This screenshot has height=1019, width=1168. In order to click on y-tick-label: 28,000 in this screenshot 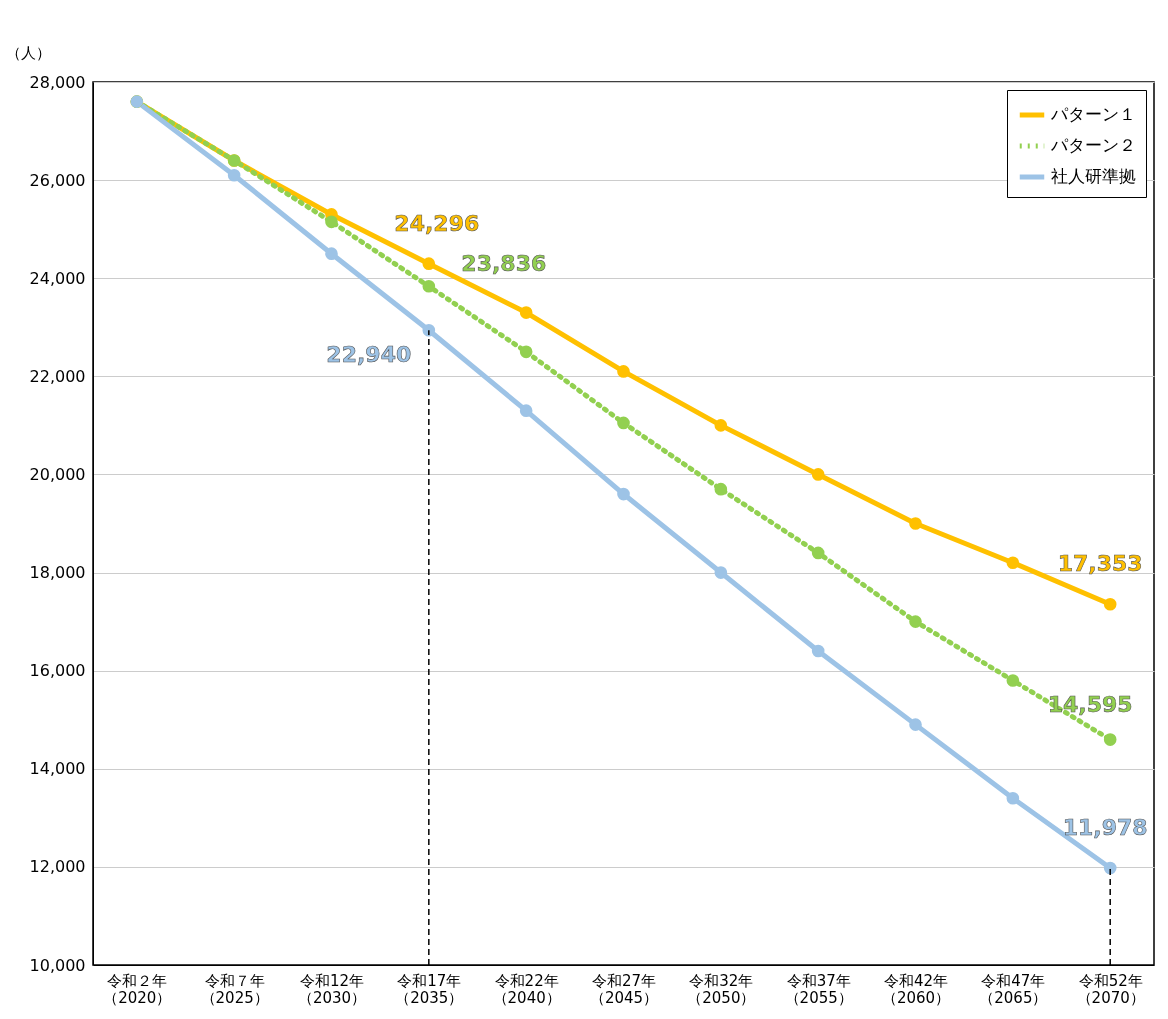, I will do `click(57, 82)`.